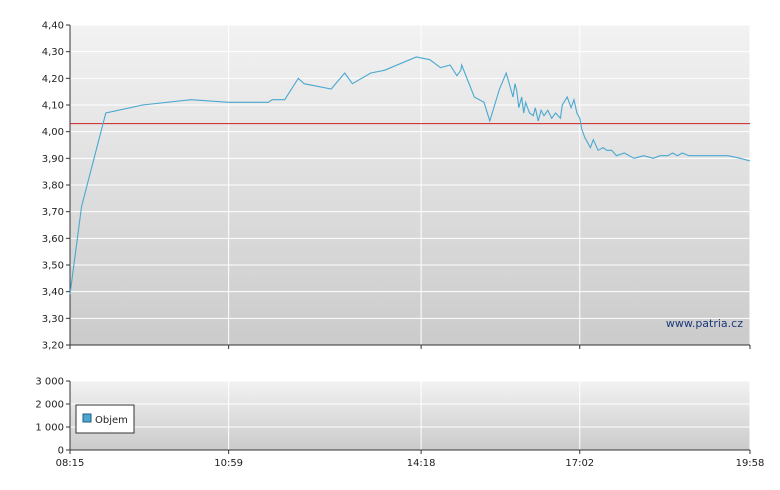 Image resolution: width=780 pixels, height=490 pixels. Describe the element at coordinates (53, 239) in the screenshot. I see `price-y-tick-label: 3,60` at that location.